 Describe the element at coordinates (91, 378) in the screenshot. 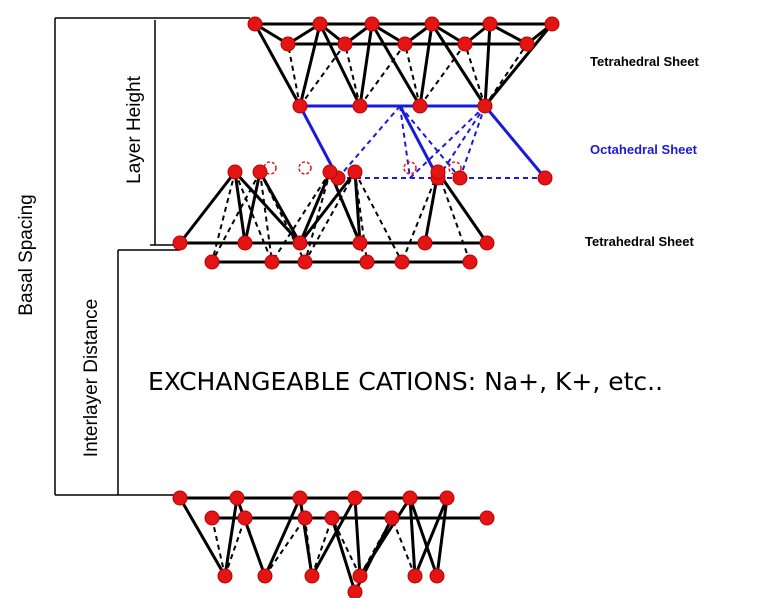

I see `interlayer-label: Interlayer Distance` at that location.